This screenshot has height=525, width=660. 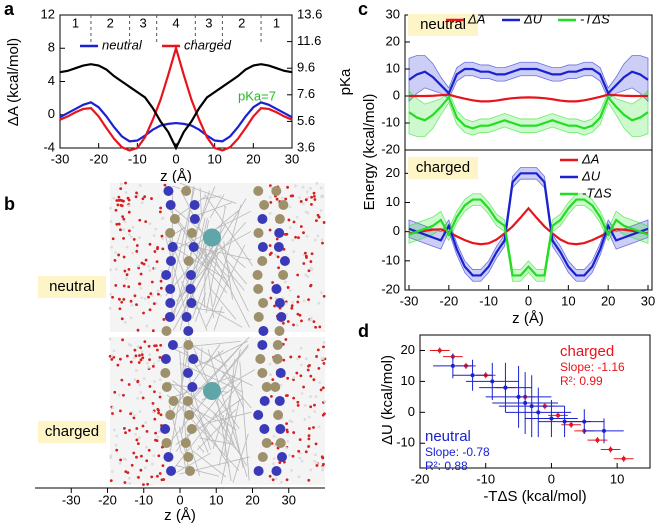 I want to click on y-tick-label: 0, so click(x=396, y=94).